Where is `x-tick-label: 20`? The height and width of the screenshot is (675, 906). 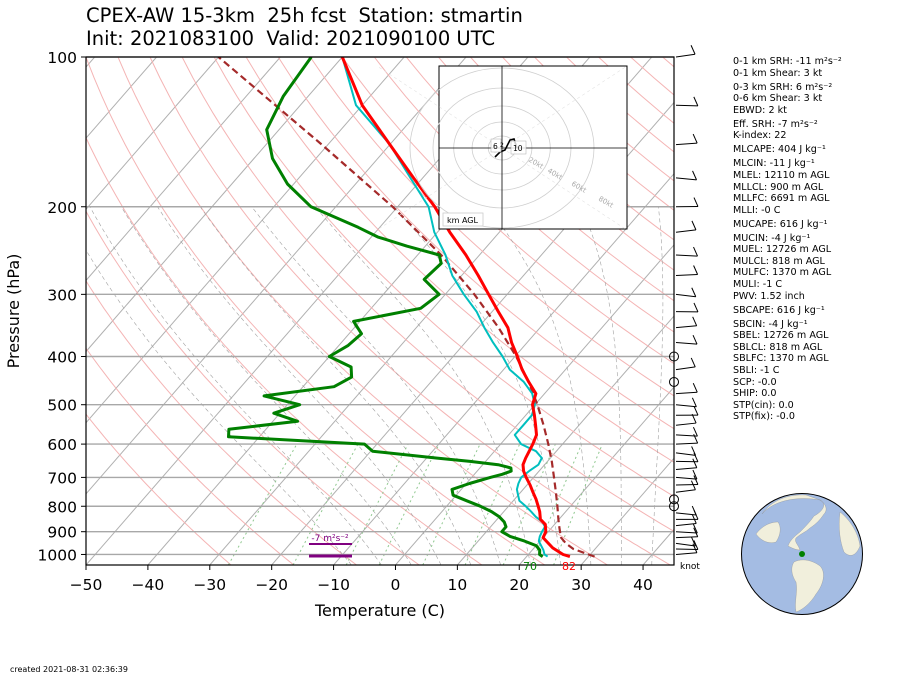
x-tick-label: 20 is located at coordinates (519, 585).